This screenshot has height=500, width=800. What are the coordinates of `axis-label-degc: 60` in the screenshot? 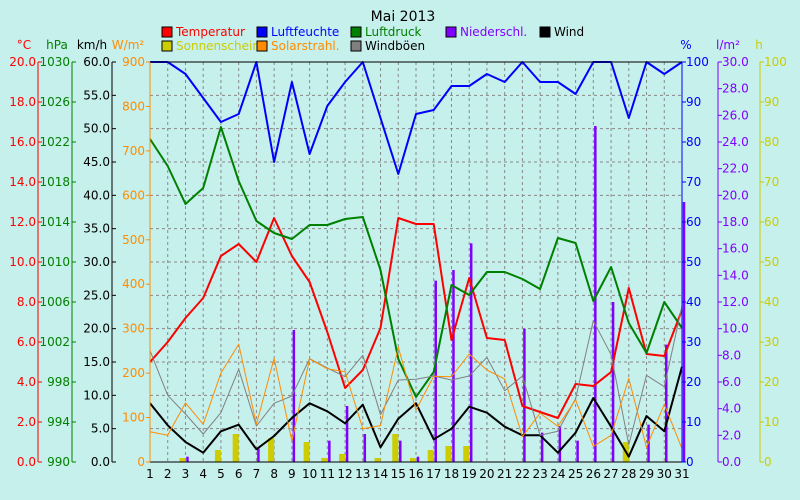 It's located at (693, 222).